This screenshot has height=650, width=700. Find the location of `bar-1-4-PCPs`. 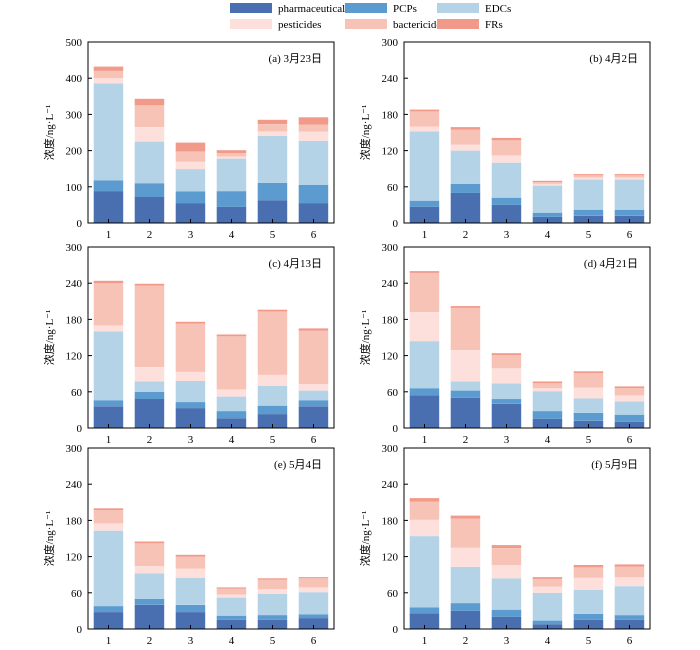

bar-1-4-PCPs is located at coordinates (231, 199).